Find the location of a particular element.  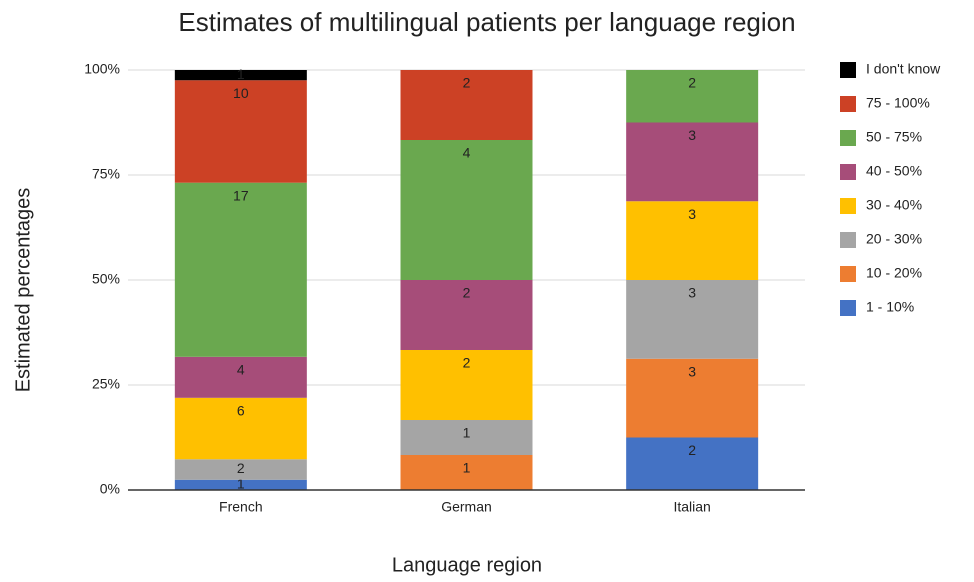

x-tick-label: German is located at coordinates (466, 507).